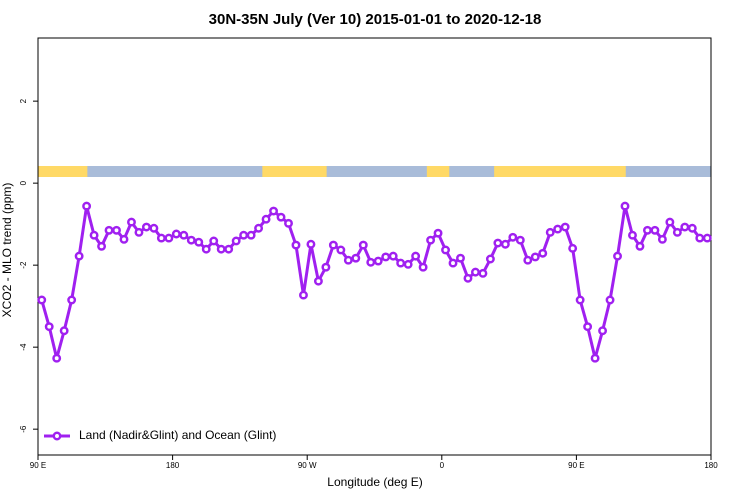 The height and width of the screenshot is (500, 750). What do you see at coordinates (23, 429) in the screenshot?
I see `y-tick-label: -6` at bounding box center [23, 429].